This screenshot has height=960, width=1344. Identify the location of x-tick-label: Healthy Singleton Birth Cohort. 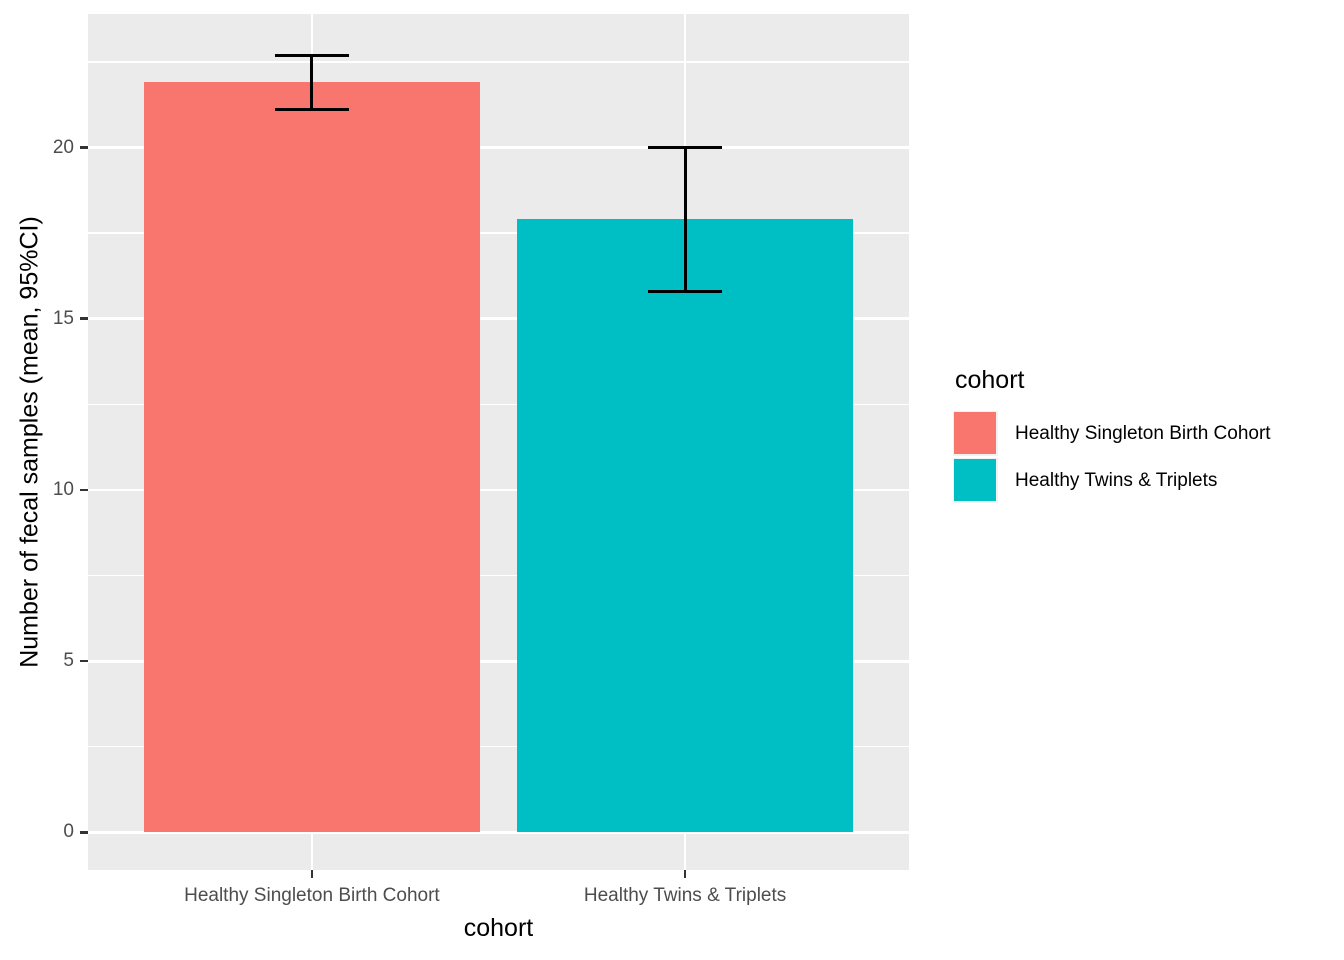
(312, 895).